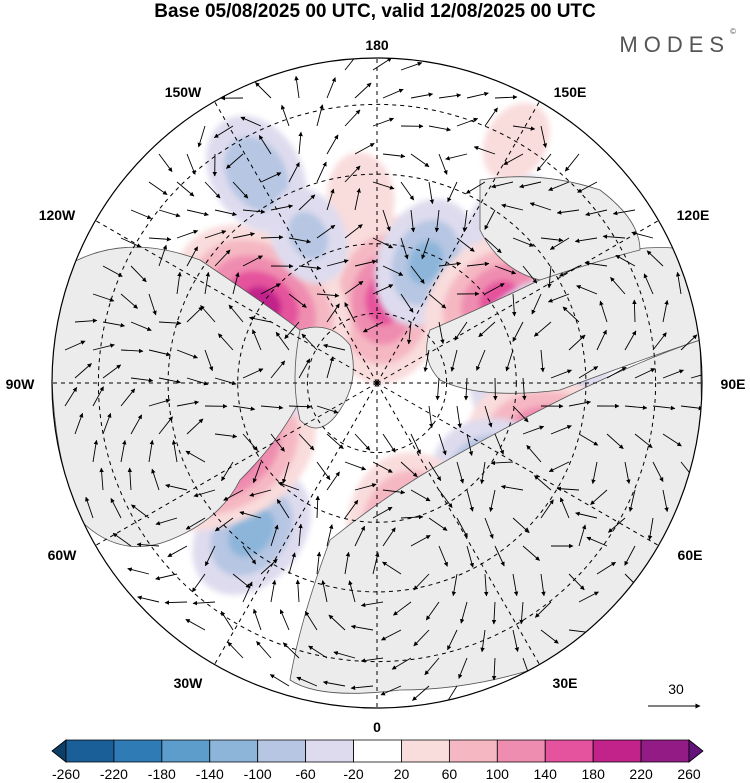  What do you see at coordinates (402, 774) in the screenshot?
I see `colorbar-tick-label: 20` at bounding box center [402, 774].